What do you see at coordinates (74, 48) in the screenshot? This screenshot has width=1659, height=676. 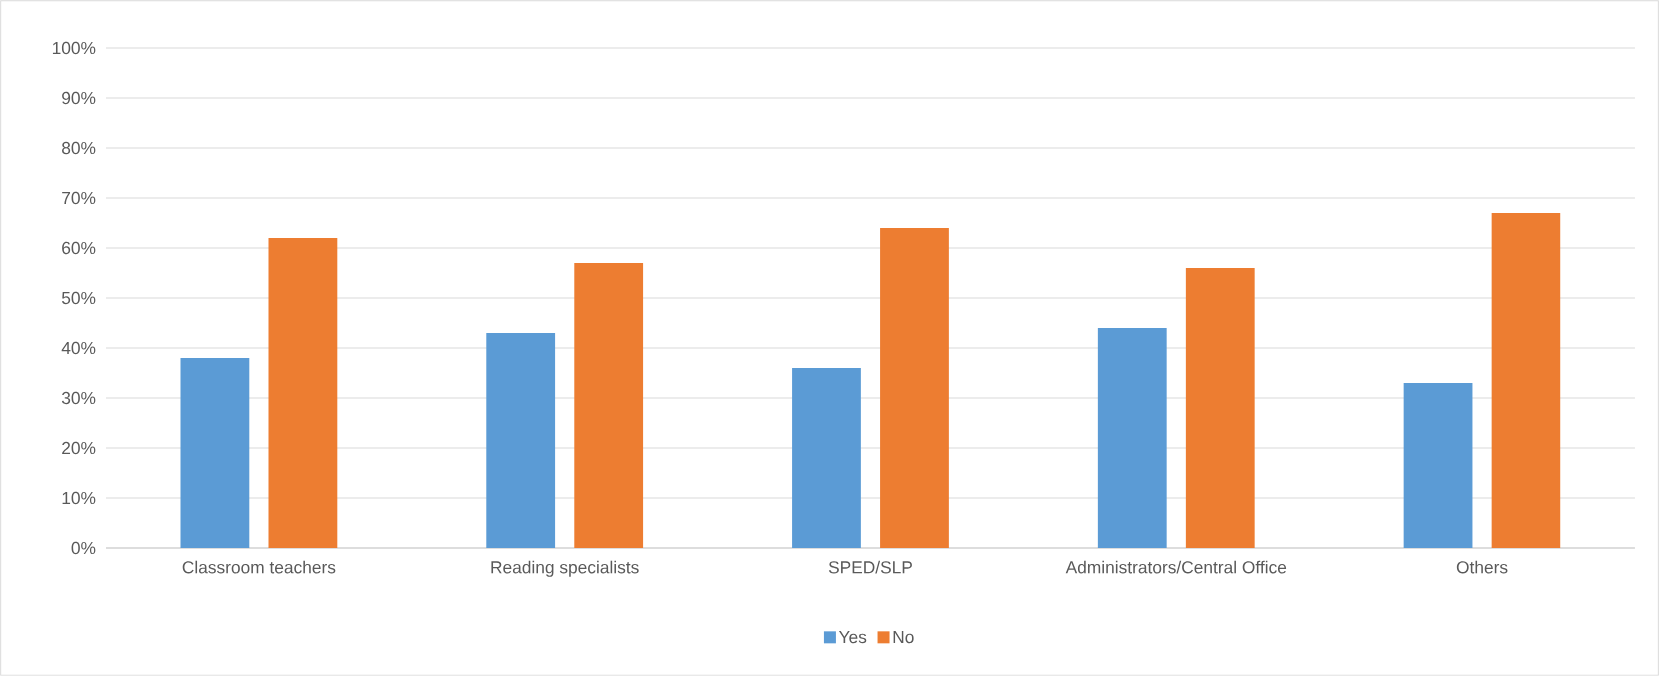 I see `y-tick-label: 100%` at bounding box center [74, 48].